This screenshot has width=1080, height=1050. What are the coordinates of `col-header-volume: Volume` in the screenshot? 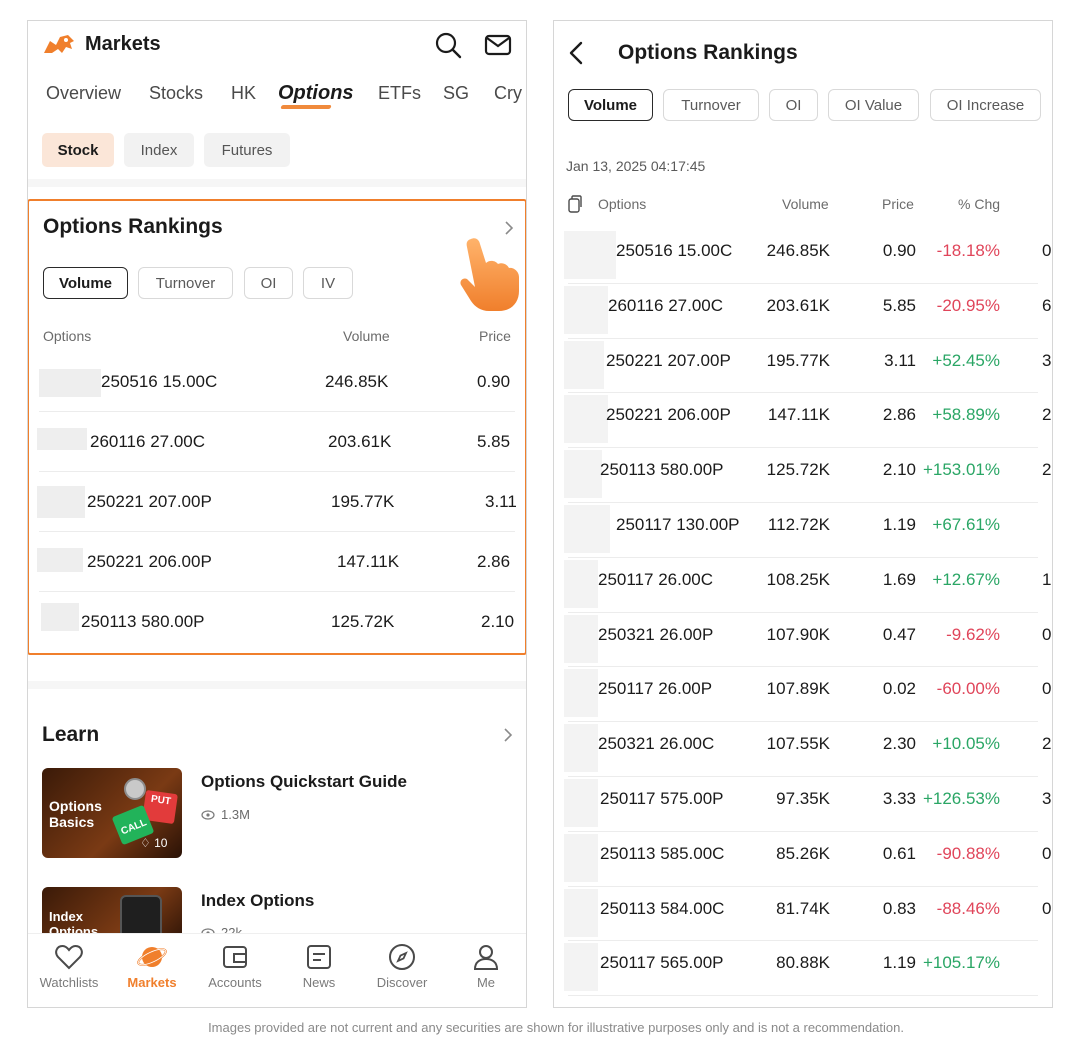 It's located at (366, 336).